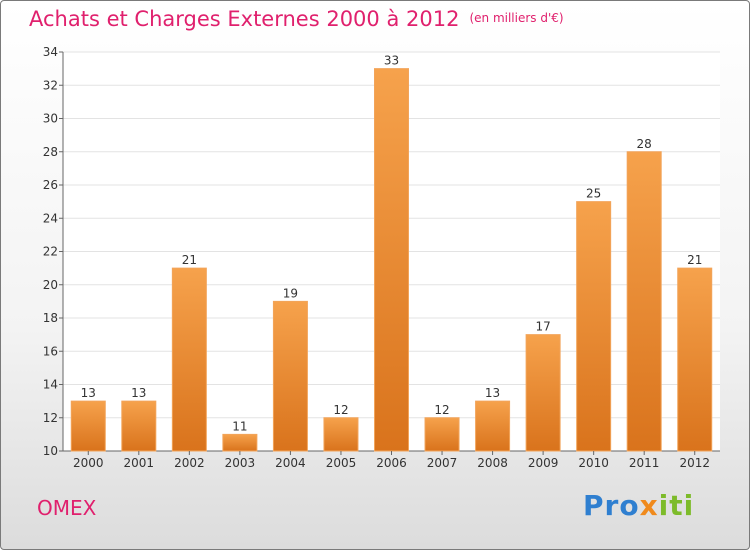  What do you see at coordinates (644, 144) in the screenshot?
I see `data-label: 28` at bounding box center [644, 144].